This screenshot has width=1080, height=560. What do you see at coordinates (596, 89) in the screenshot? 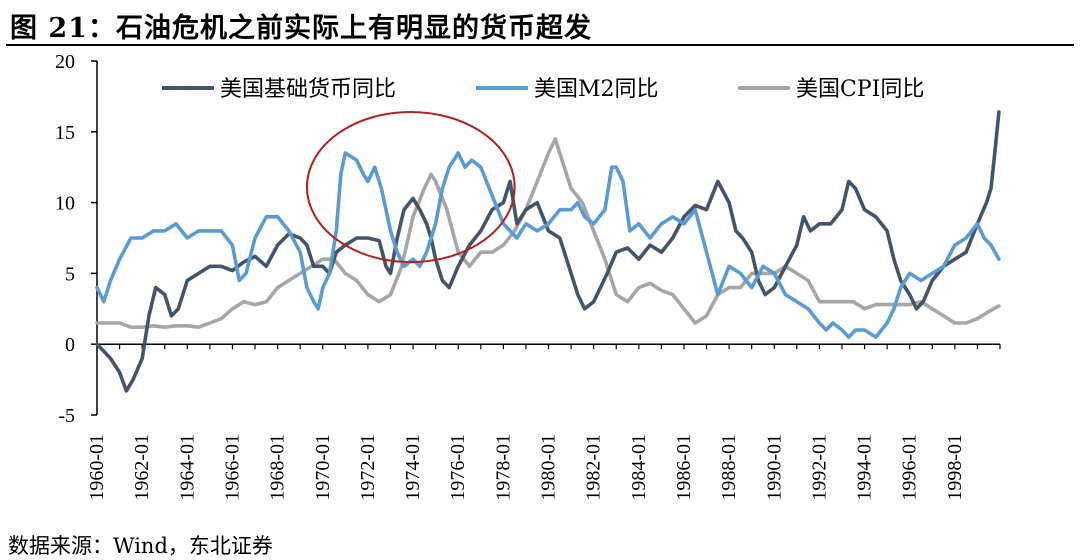
I see `legend-label-1: 美国M2同比` at bounding box center [596, 89].